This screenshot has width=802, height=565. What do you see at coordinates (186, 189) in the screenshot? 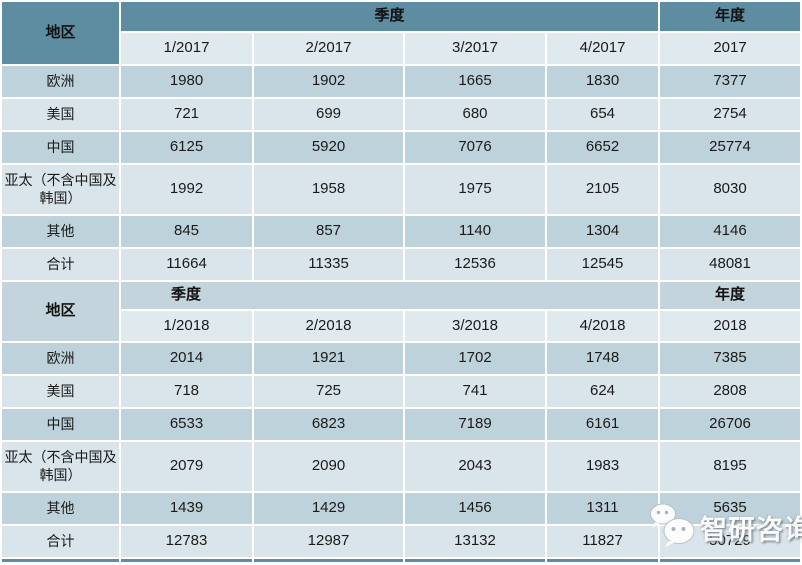
I see `value-cell: 1992` at bounding box center [186, 189].